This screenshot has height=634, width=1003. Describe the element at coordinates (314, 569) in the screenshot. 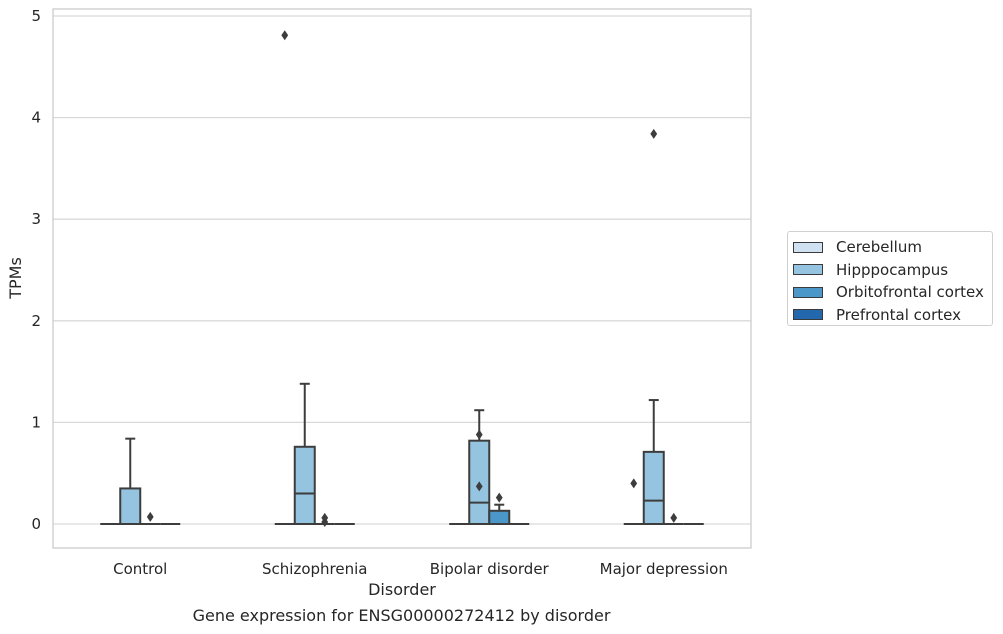

I see `x-tick-label: Schizophrenia` at that location.